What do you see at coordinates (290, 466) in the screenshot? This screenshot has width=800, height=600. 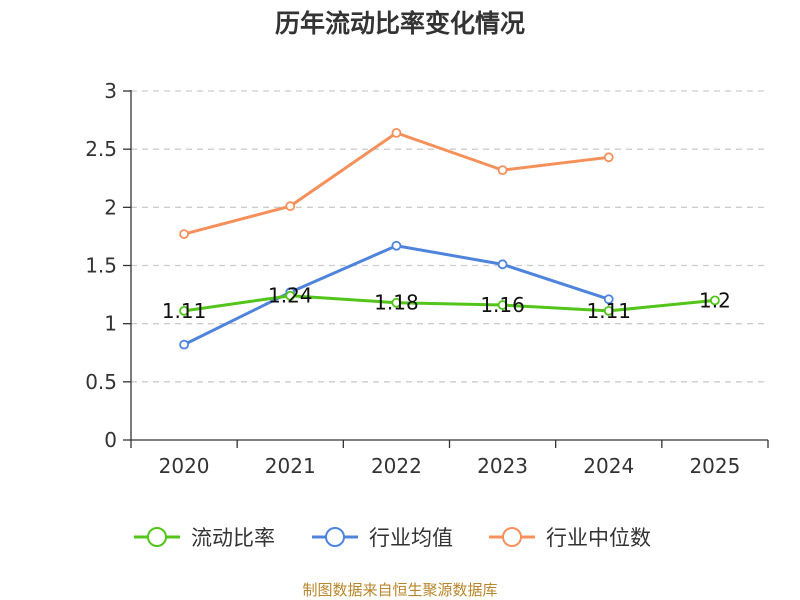 I see `x-tick-label: 2021` at bounding box center [290, 466].